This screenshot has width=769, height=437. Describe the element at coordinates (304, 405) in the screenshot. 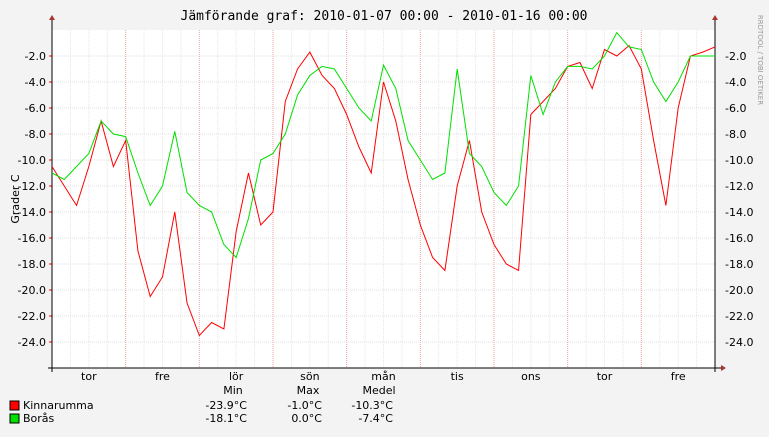

I see `legend-stat: -1.0°C` at that location.